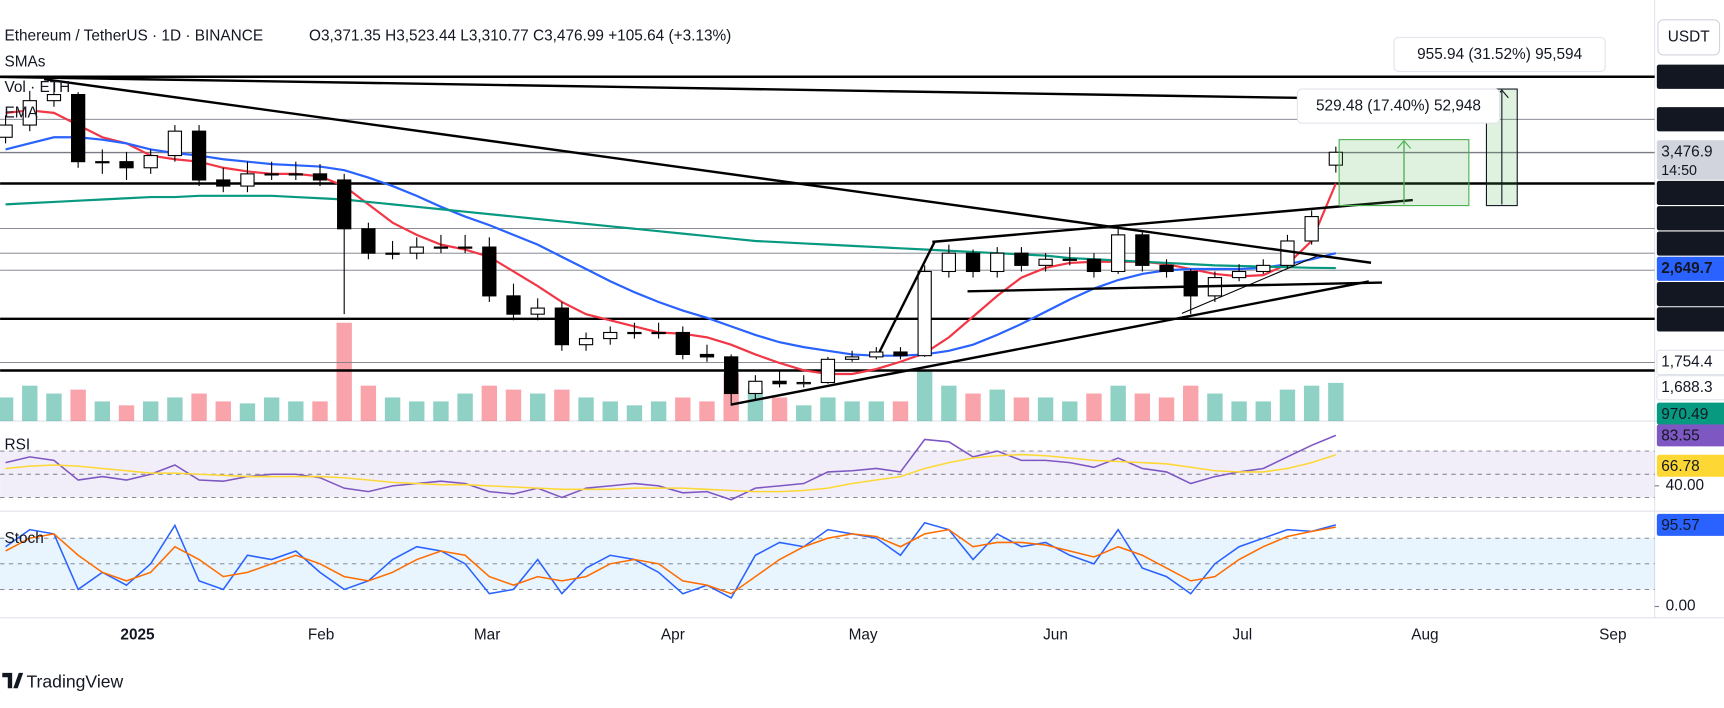 The width and height of the screenshot is (1724, 708). Describe the element at coordinates (1404, 144) in the screenshot. I see `measure-arrow-head` at that location.